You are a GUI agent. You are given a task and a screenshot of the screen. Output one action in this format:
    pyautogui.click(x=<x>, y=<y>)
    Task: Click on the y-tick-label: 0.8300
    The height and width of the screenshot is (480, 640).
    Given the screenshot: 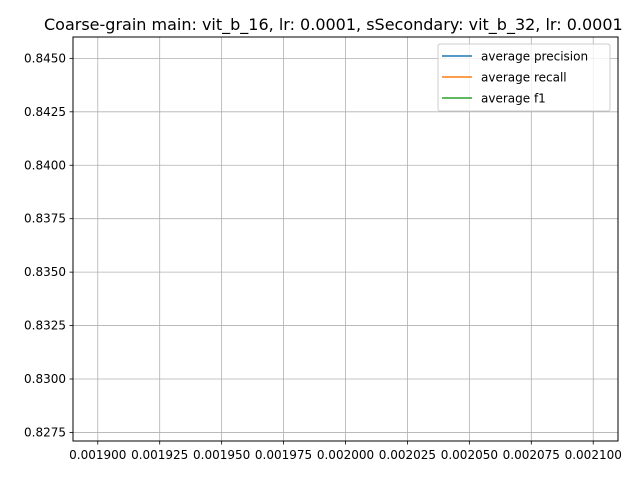 What is the action you would take?
    pyautogui.click(x=45, y=379)
    